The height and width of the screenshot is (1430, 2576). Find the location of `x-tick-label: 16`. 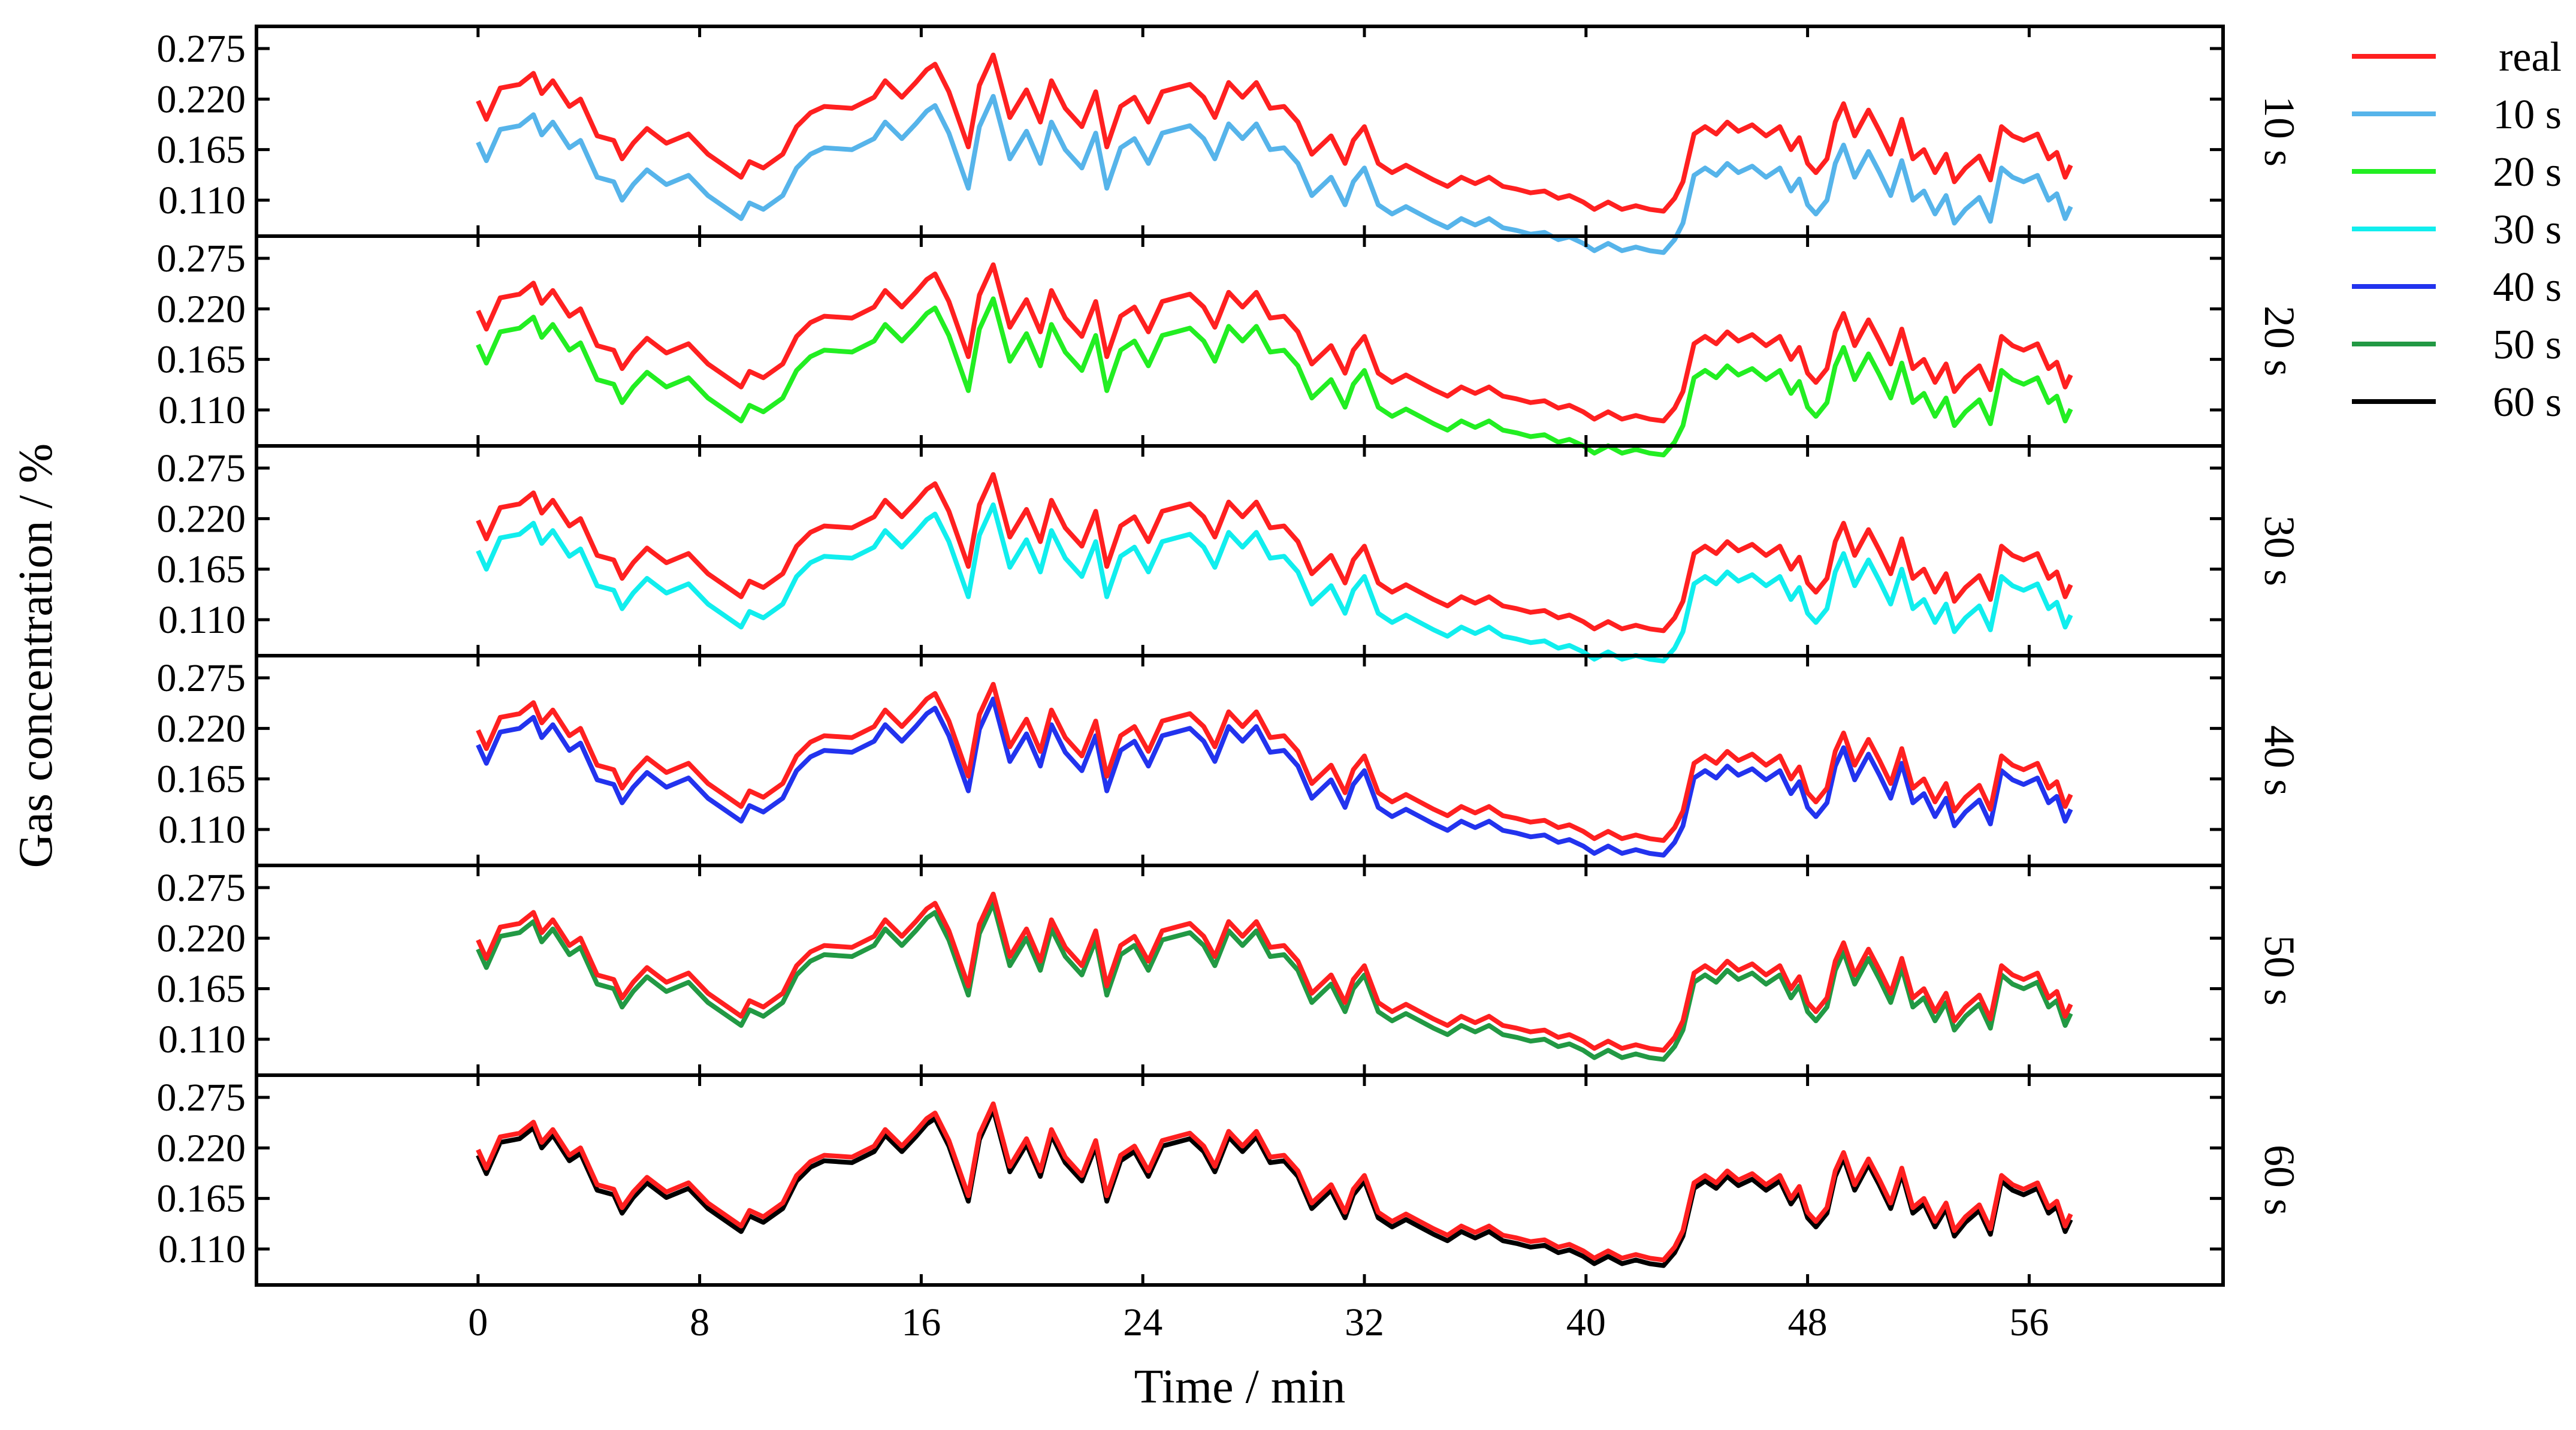

x-tick-label: 16 is located at coordinates (921, 1322).